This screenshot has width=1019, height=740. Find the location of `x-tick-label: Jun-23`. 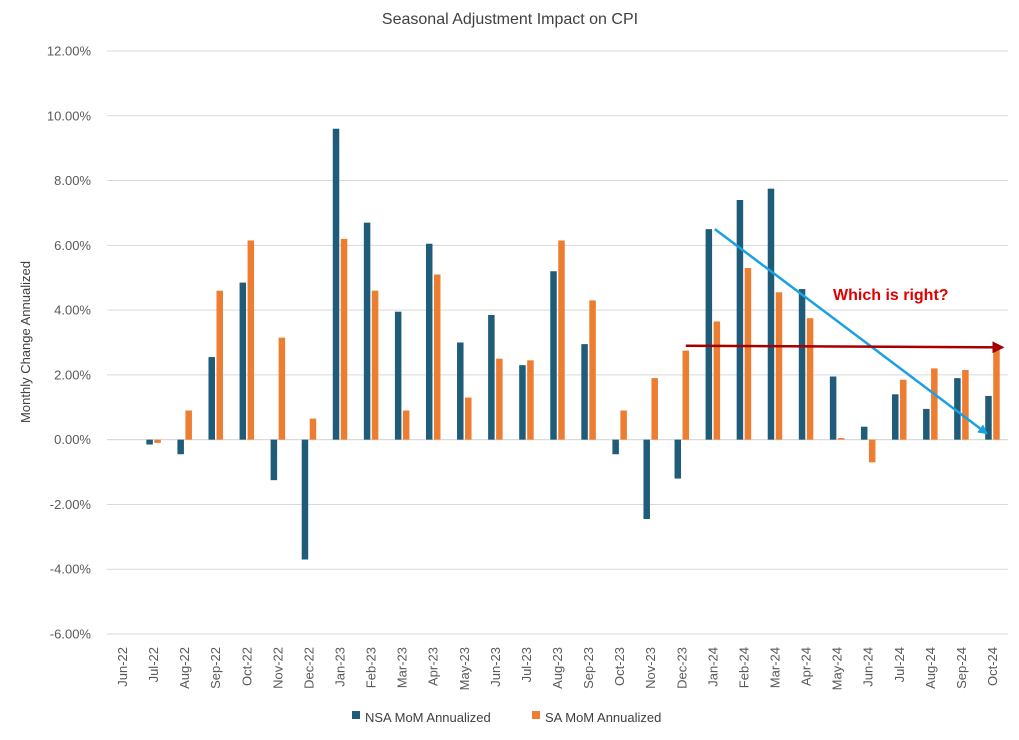

x-tick-label: Jun-23 is located at coordinates (495, 667).